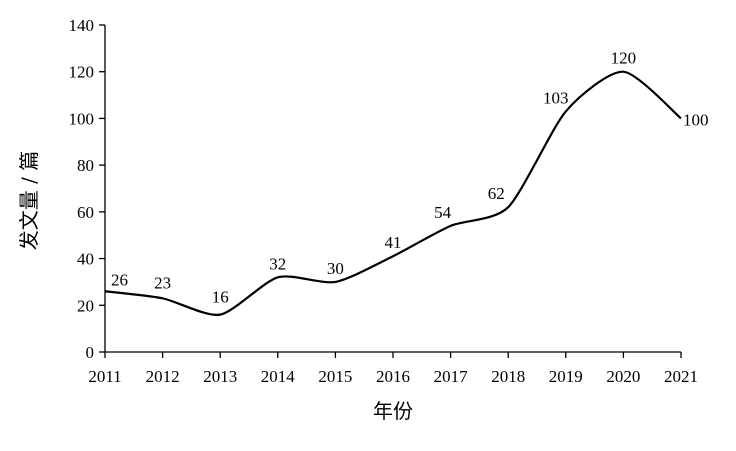 The width and height of the screenshot is (736, 451). What do you see at coordinates (556, 97) in the screenshot?
I see `data-label: 103` at bounding box center [556, 97].